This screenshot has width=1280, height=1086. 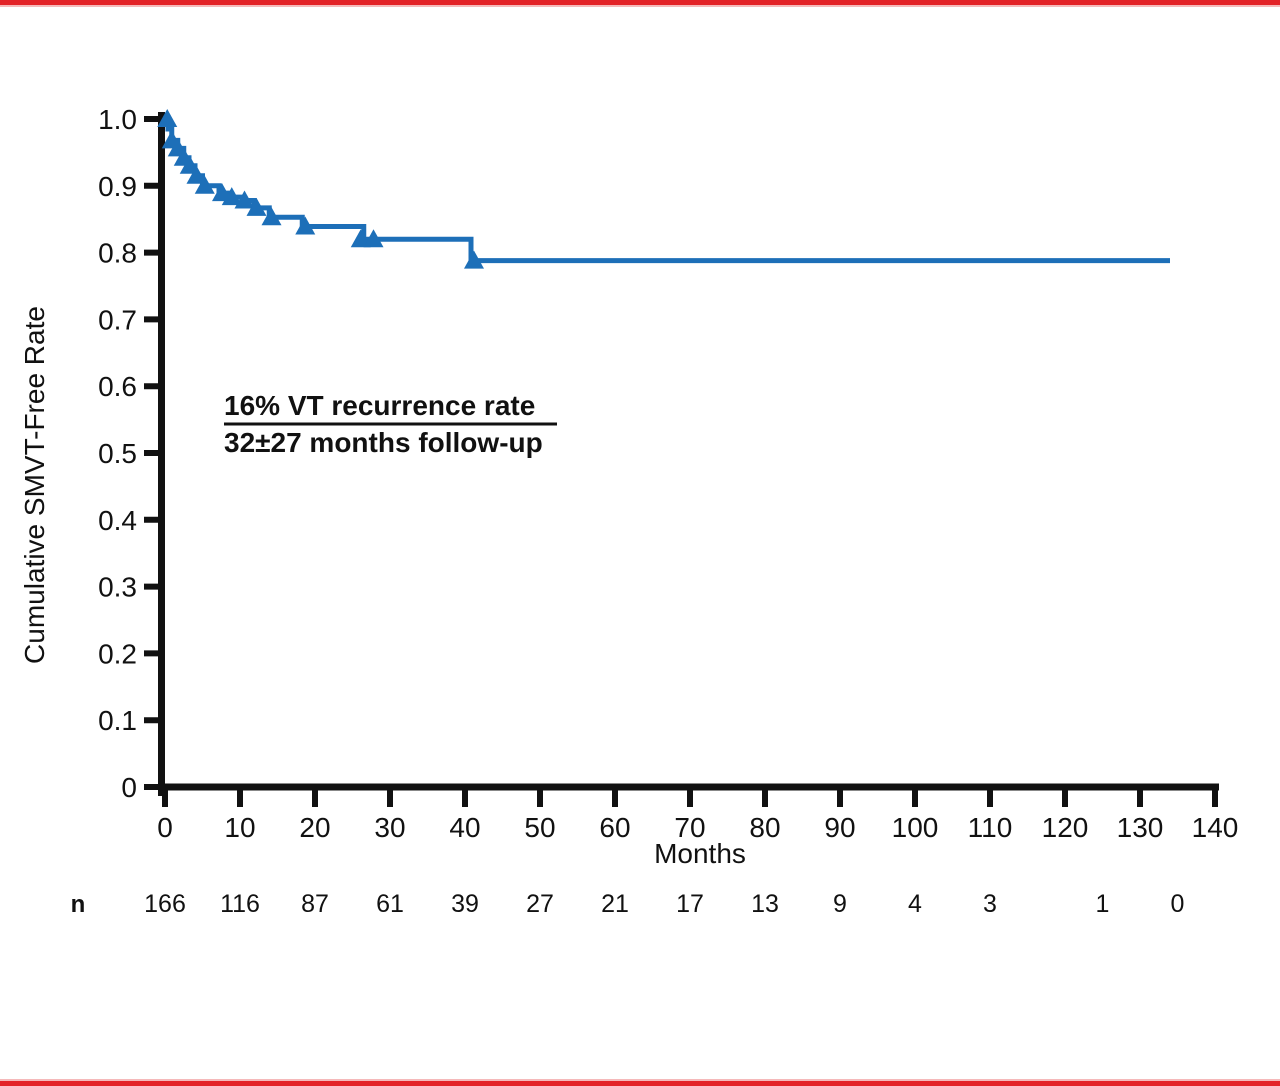 I want to click on x-tick-label: 50, so click(x=539, y=827).